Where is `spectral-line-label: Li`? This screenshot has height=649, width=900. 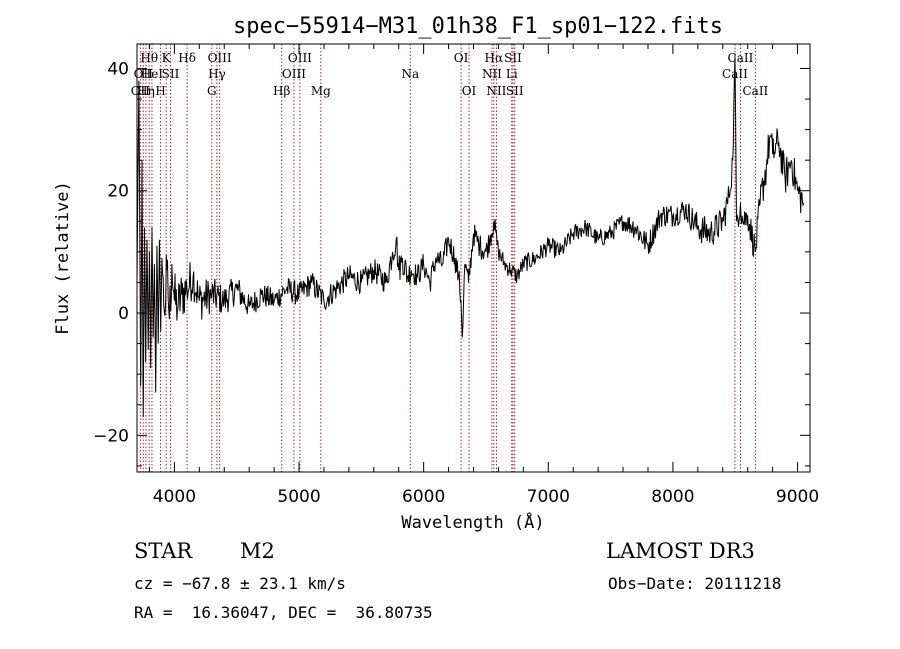
spectral-line-label: Li is located at coordinates (512, 74).